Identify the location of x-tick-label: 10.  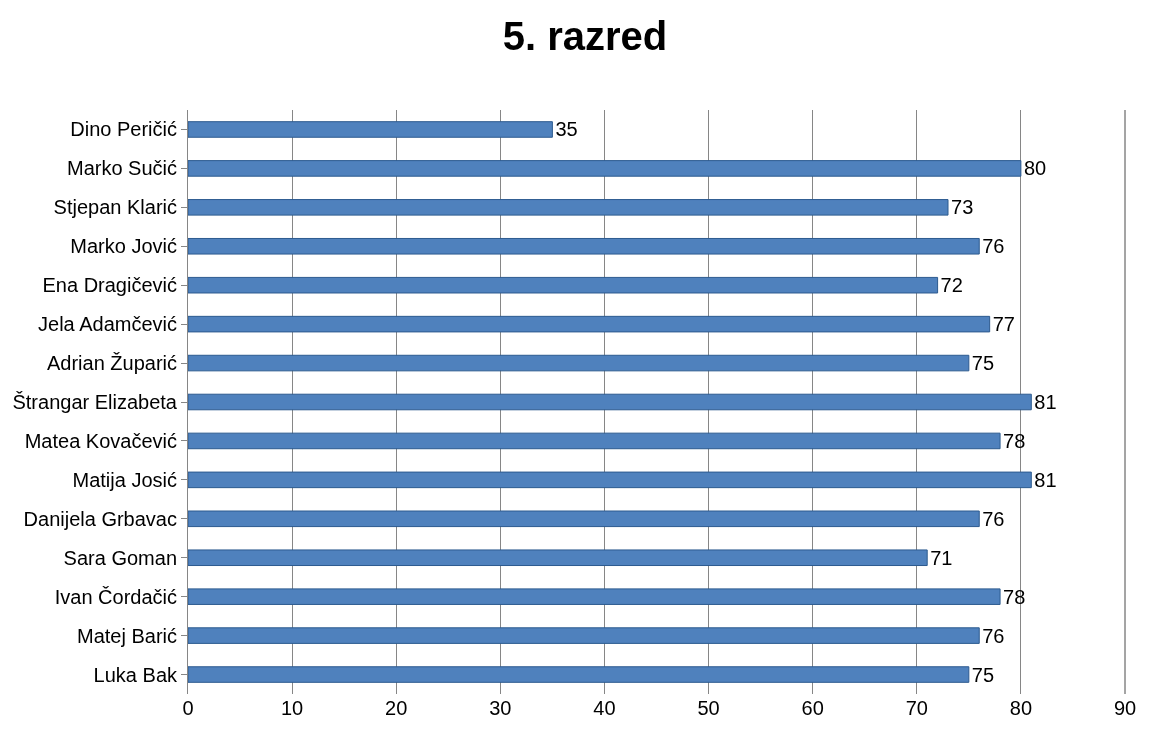
(292, 708).